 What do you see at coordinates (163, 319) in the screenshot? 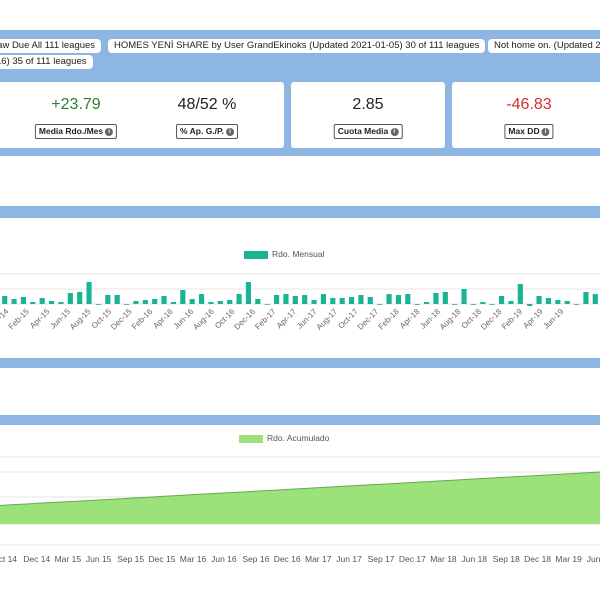
I see `x-tick-label: Apr-16` at bounding box center [163, 319].